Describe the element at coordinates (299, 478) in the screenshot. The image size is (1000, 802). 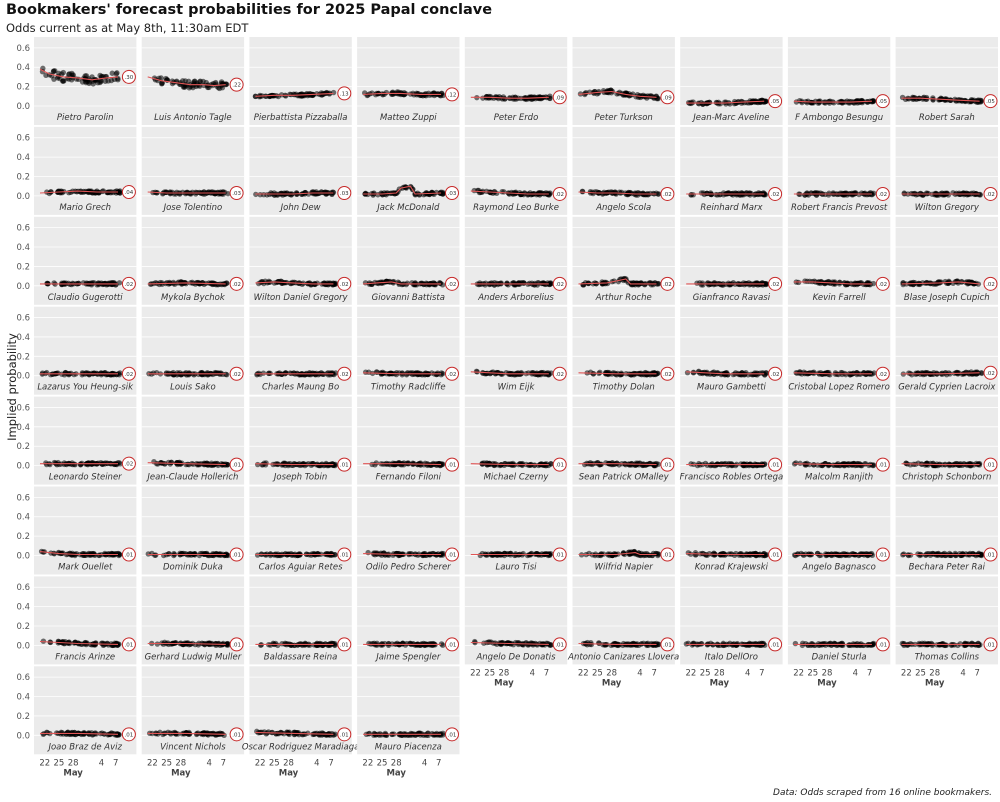
I see `panel-name-label: Joseph Tobin` at that location.